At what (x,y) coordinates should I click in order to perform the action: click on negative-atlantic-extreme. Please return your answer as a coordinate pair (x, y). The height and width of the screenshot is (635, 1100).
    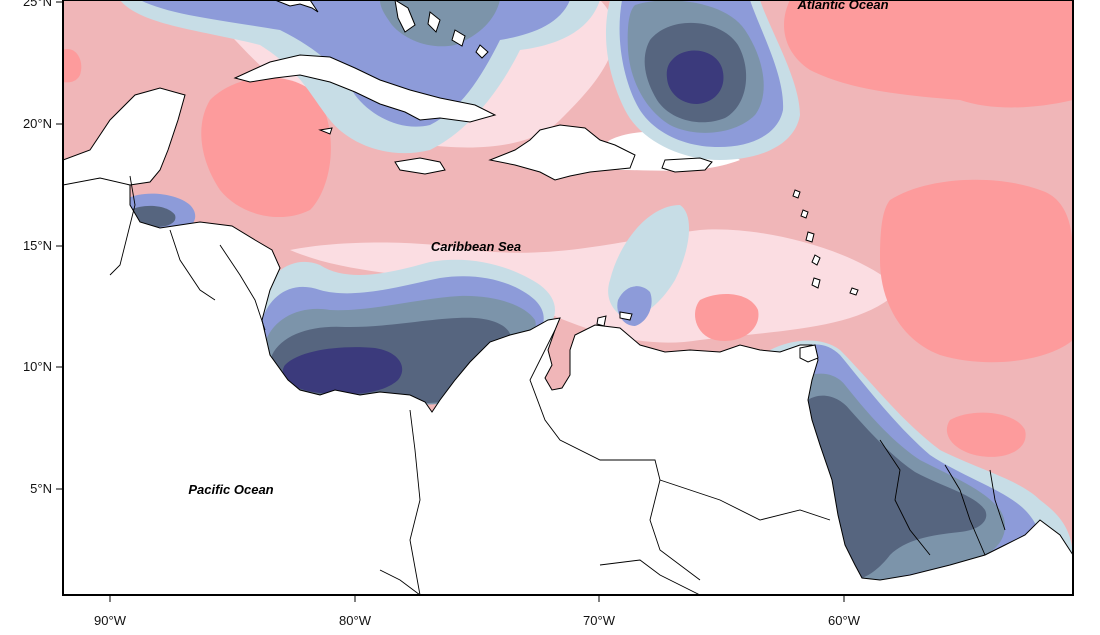
    Looking at the image, I should click on (695, 77).